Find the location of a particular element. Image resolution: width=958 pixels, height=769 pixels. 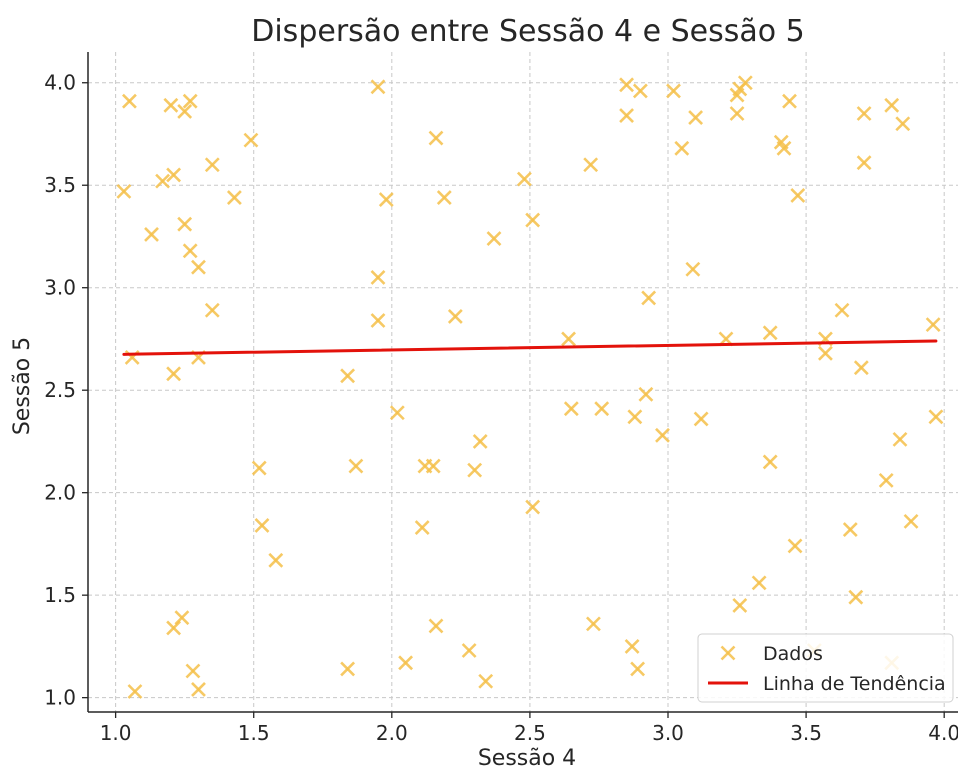

legend: Dados Linha de Tendência is located at coordinates (825, 668).